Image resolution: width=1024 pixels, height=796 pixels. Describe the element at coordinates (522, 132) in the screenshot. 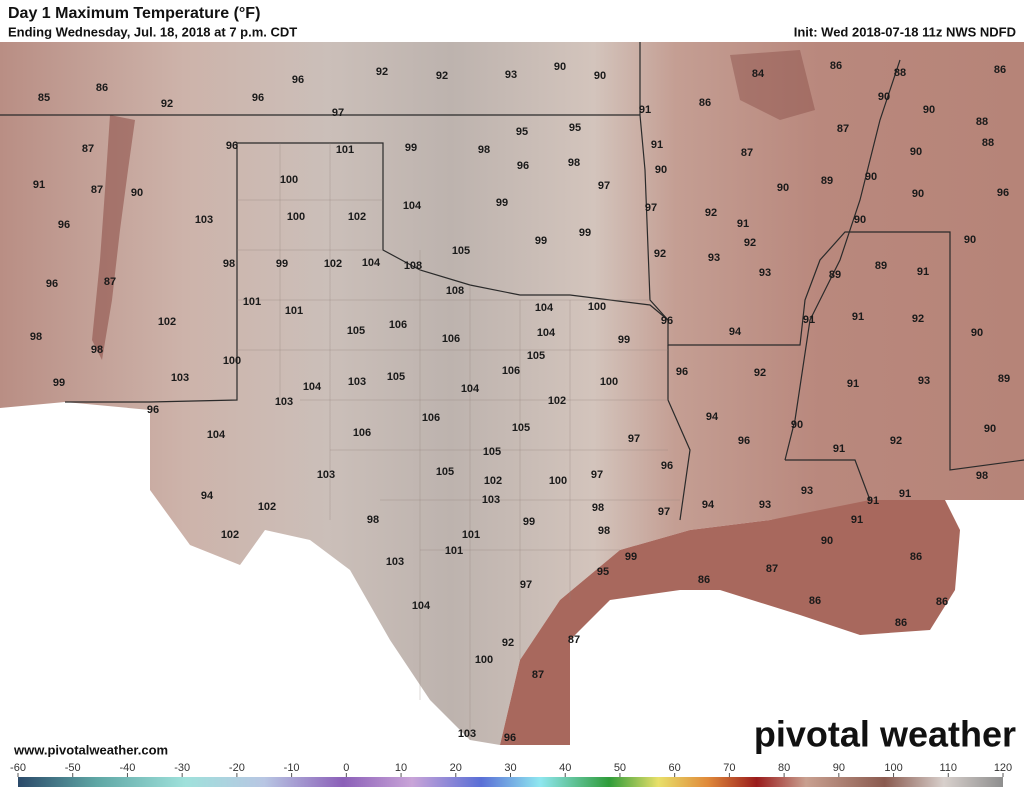

I see `temperature-label: 95` at that location.